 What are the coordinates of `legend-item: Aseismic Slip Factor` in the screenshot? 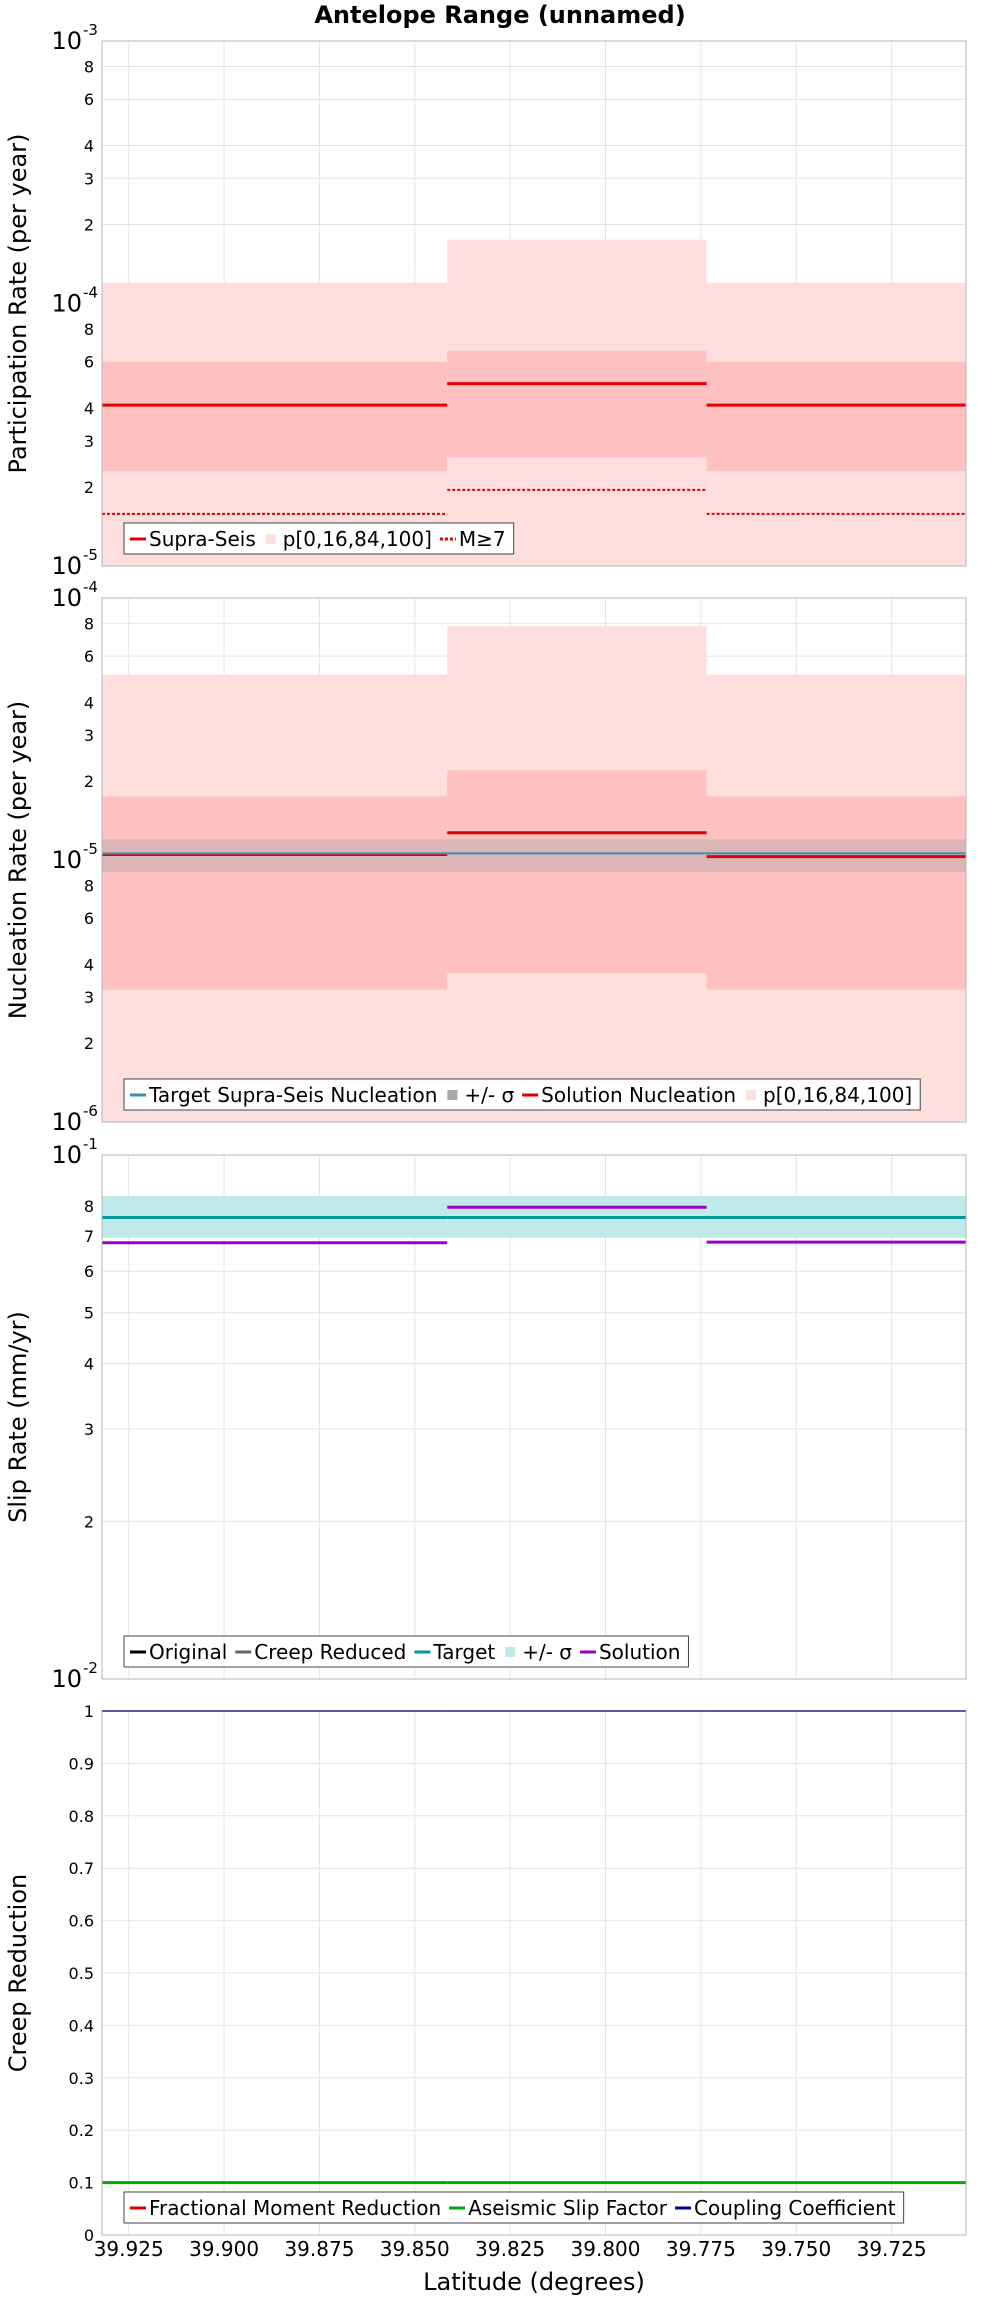 It's located at (558, 2208).